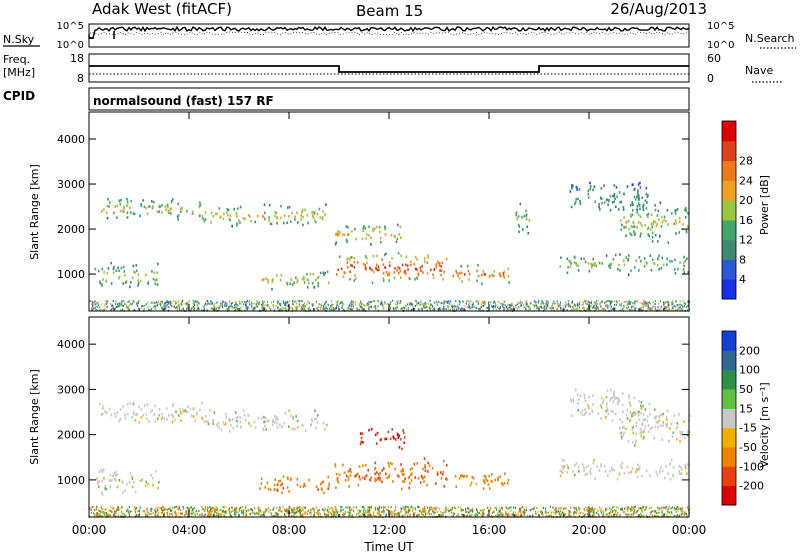 The width and height of the screenshot is (800, 554). I want to click on freq-tick-high: 18, so click(77, 58).